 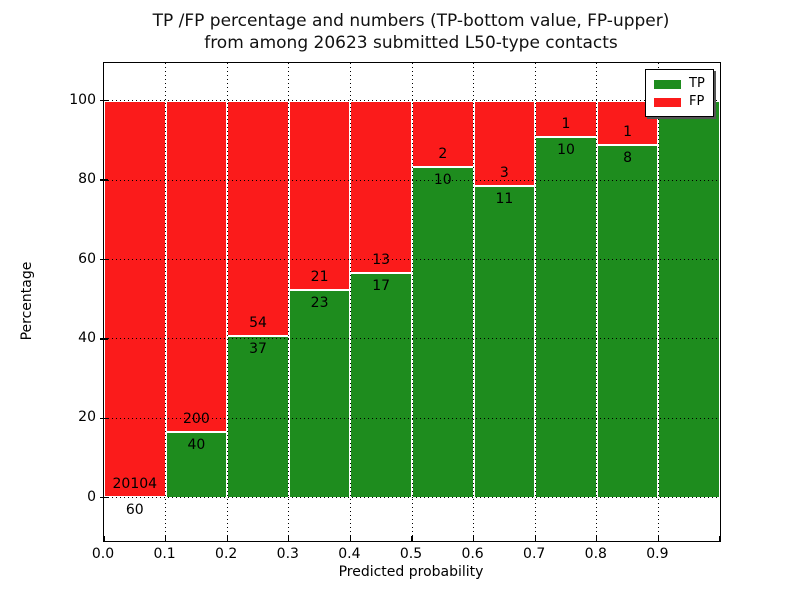 I want to click on bar-label-fp: 54, so click(x=258, y=323).